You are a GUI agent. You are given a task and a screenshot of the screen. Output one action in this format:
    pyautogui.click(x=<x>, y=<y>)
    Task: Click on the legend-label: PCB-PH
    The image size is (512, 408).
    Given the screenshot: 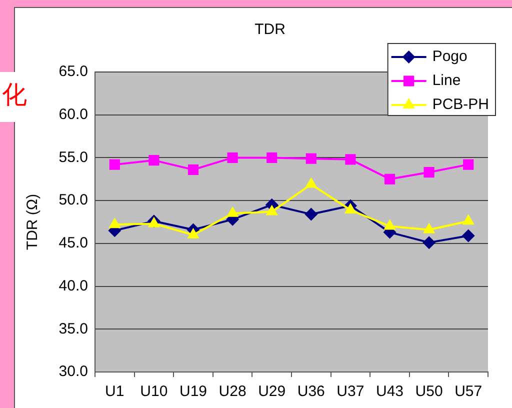 What is the action you would take?
    pyautogui.click(x=461, y=105)
    